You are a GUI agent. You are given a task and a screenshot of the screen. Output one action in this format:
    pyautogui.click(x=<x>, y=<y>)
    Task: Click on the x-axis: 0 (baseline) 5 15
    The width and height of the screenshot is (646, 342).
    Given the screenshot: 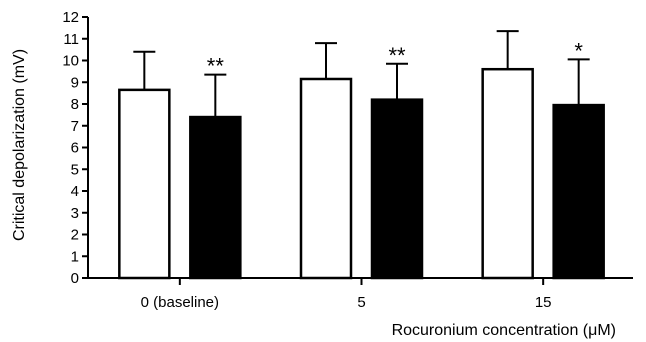 What is the action you would take?
    pyautogui.click(x=360, y=294)
    